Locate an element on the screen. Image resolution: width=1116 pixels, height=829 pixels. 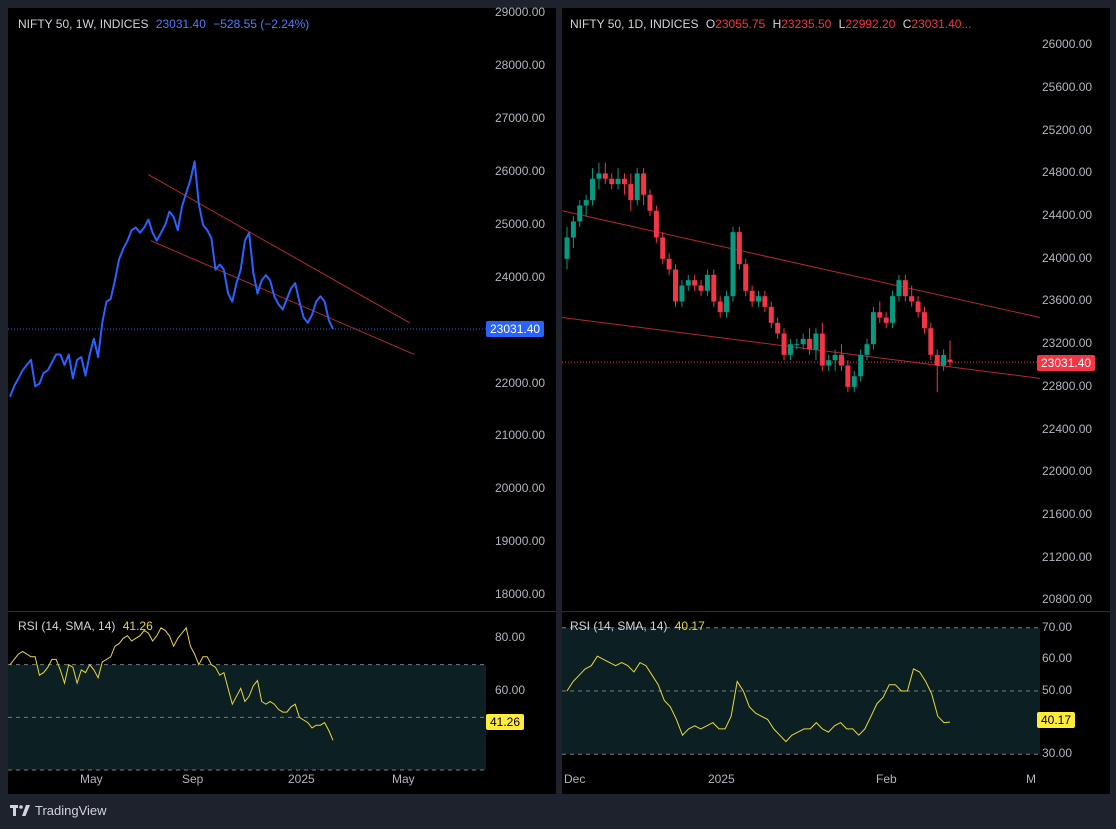
daily-price-tick: 26000.00 is located at coordinates (1067, 44).